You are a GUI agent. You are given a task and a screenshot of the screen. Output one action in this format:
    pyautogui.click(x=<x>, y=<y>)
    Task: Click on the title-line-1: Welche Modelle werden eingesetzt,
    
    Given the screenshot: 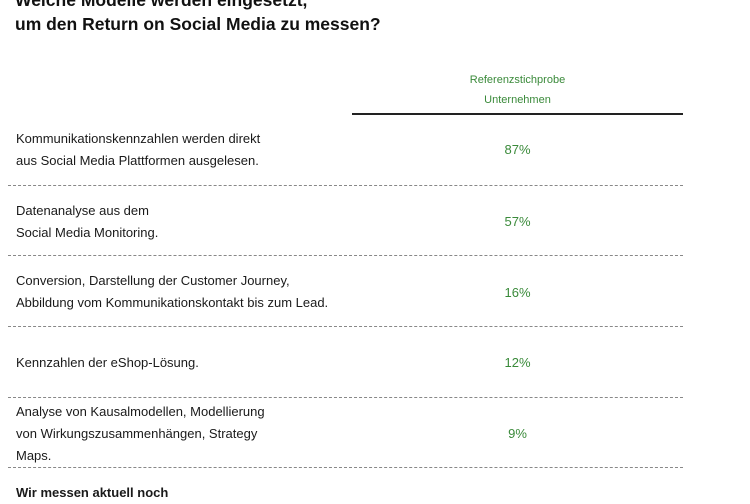 What is the action you would take?
    pyautogui.click(x=161, y=5)
    